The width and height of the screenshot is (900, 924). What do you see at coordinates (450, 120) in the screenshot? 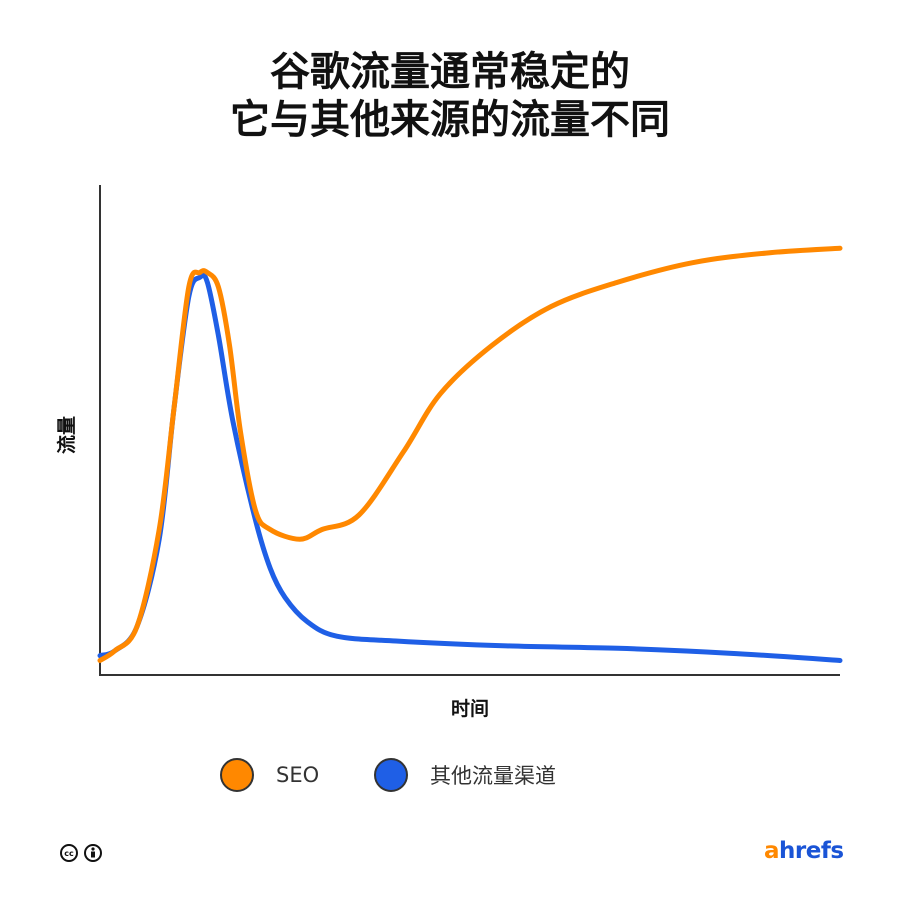
I see `chart-title-line2: 它与其他来源的流量不同` at bounding box center [450, 120].